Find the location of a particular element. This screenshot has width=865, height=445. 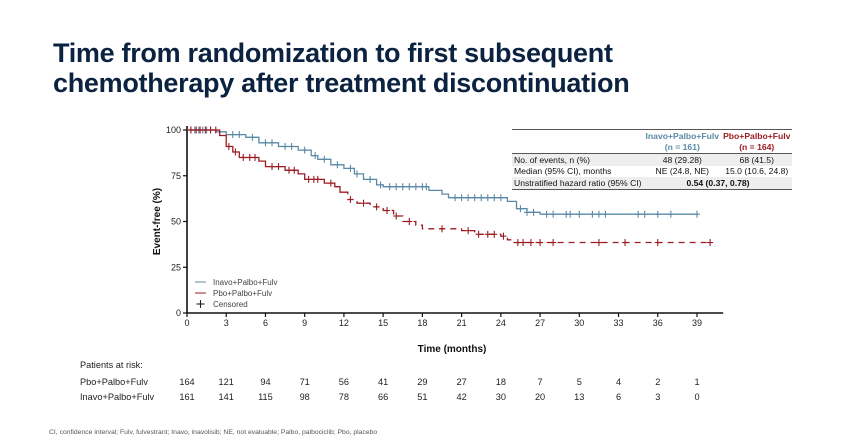

stats-col-pbo-name: Pbo+Palbo+Fulv is located at coordinates (757, 135).